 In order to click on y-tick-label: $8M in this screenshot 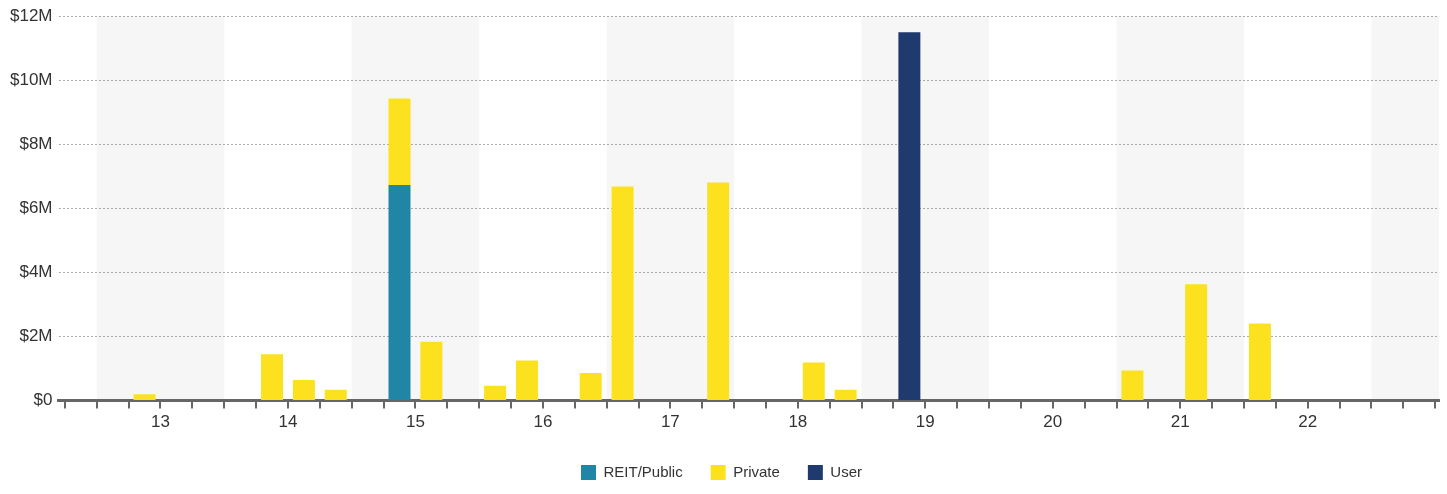, I will do `click(36, 144)`.